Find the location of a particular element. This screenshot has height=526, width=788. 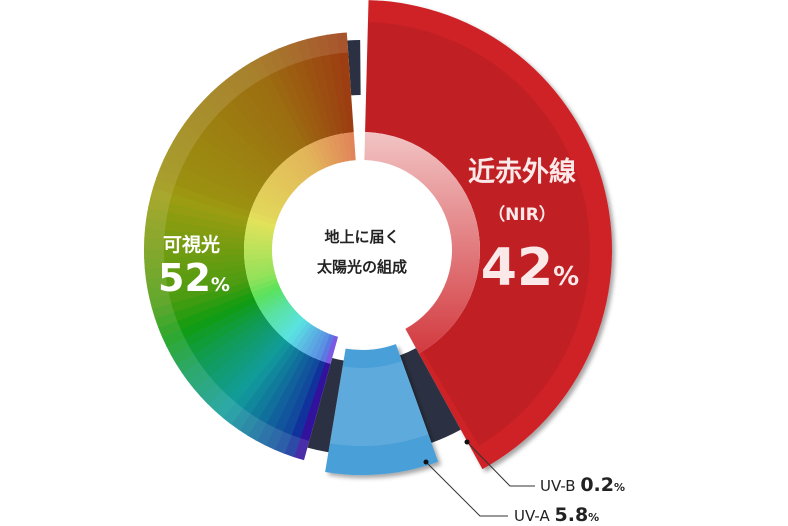

visible-value: 52% is located at coordinates (194, 278).